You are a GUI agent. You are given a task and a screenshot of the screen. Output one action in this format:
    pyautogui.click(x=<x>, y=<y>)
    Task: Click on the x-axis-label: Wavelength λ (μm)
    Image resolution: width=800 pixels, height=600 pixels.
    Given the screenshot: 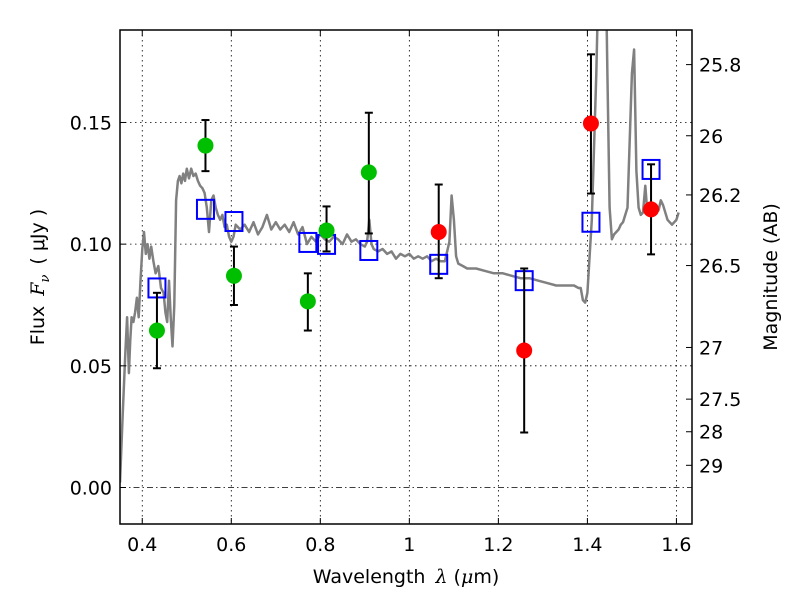 What is the action you would take?
    pyautogui.click(x=406, y=577)
    